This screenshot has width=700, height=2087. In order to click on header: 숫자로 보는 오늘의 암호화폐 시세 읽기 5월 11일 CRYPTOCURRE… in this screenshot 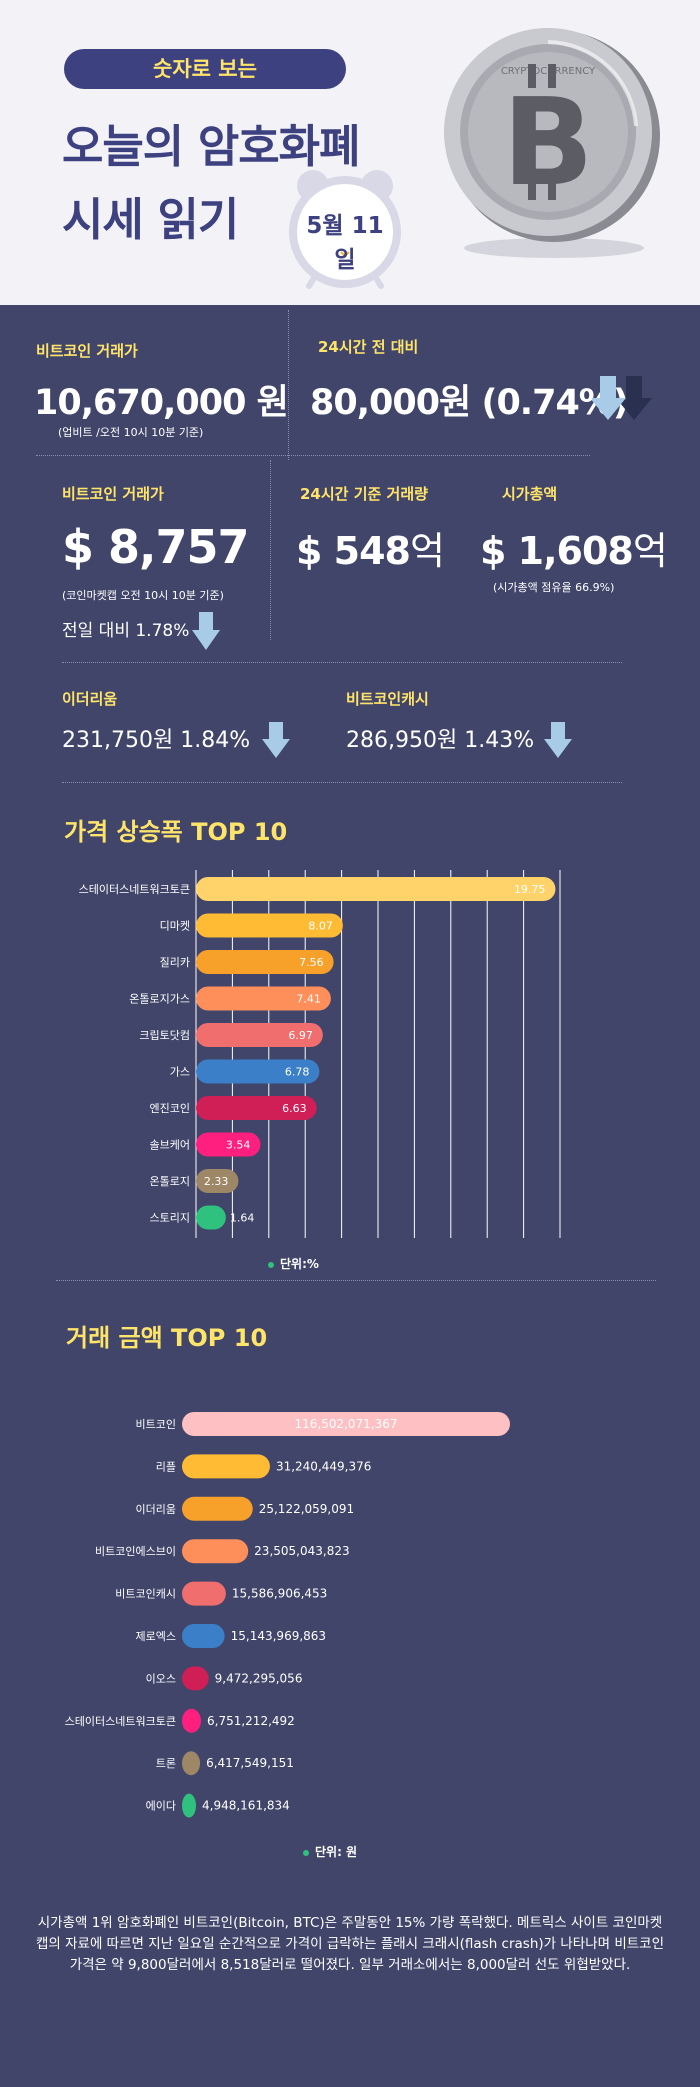, I will do `click(350, 152)`.